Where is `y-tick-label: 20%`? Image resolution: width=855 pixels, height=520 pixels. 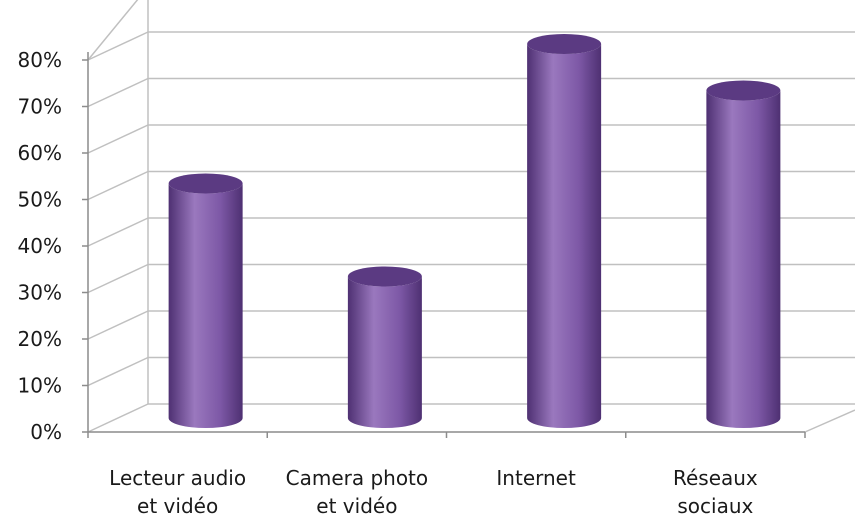 y-tick-label: 20% is located at coordinates (40, 339).